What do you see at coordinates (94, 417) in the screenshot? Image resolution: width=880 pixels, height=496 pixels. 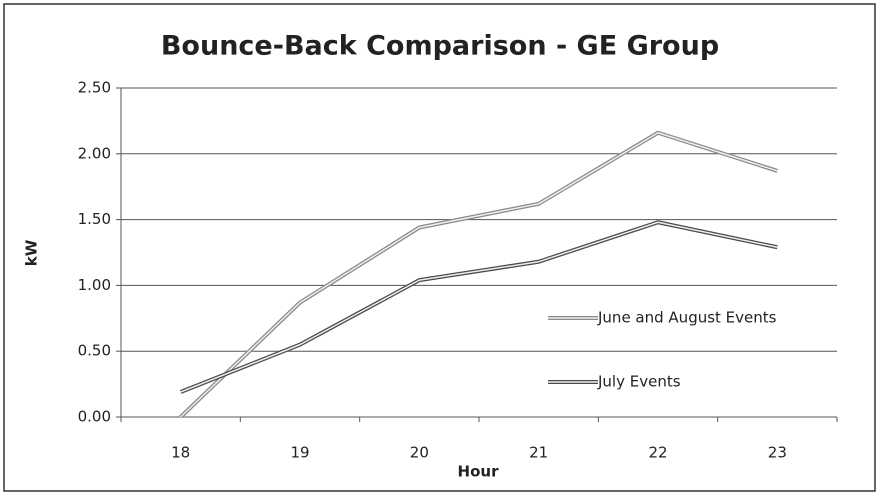 I see `y-tick-label: 0.00` at bounding box center [94, 417].